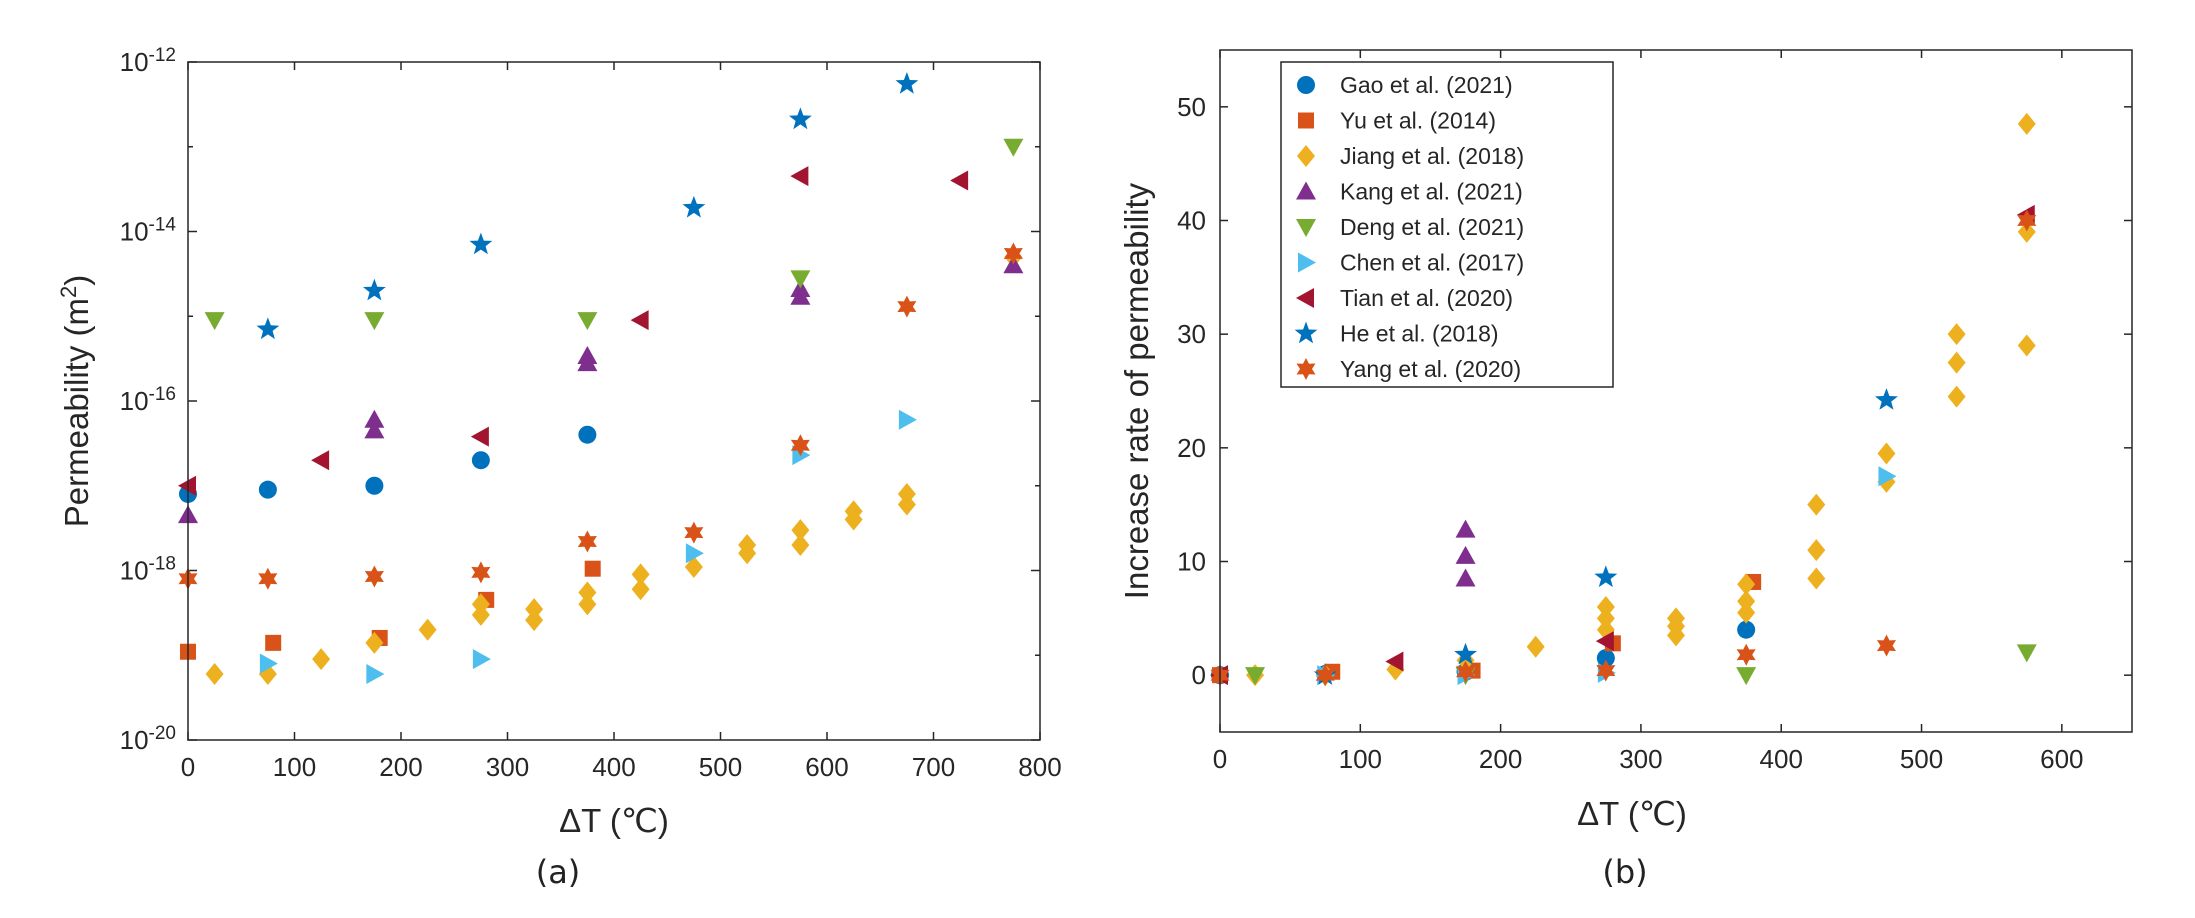 This screenshot has height=918, width=2195. I want to click on a-point-kang, so click(374, 429).